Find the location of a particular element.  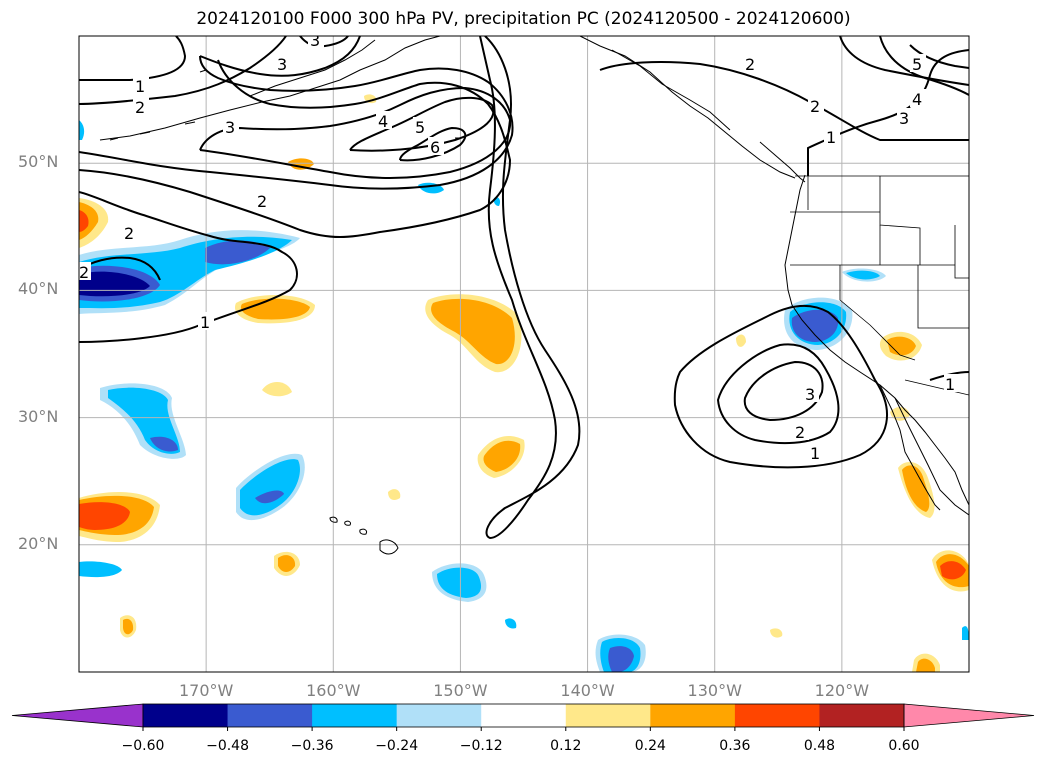

pv-contour-3-east is located at coordinates (904, 61).